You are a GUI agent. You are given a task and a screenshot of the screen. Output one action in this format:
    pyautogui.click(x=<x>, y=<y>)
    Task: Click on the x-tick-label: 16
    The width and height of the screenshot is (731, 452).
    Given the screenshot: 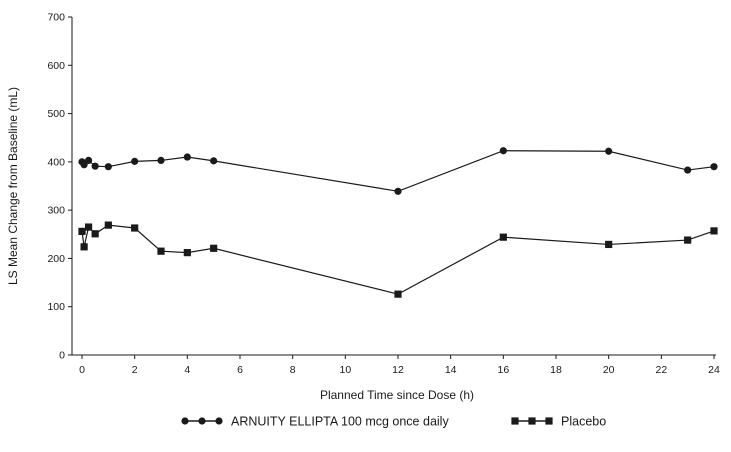 What is the action you would take?
    pyautogui.click(x=503, y=370)
    